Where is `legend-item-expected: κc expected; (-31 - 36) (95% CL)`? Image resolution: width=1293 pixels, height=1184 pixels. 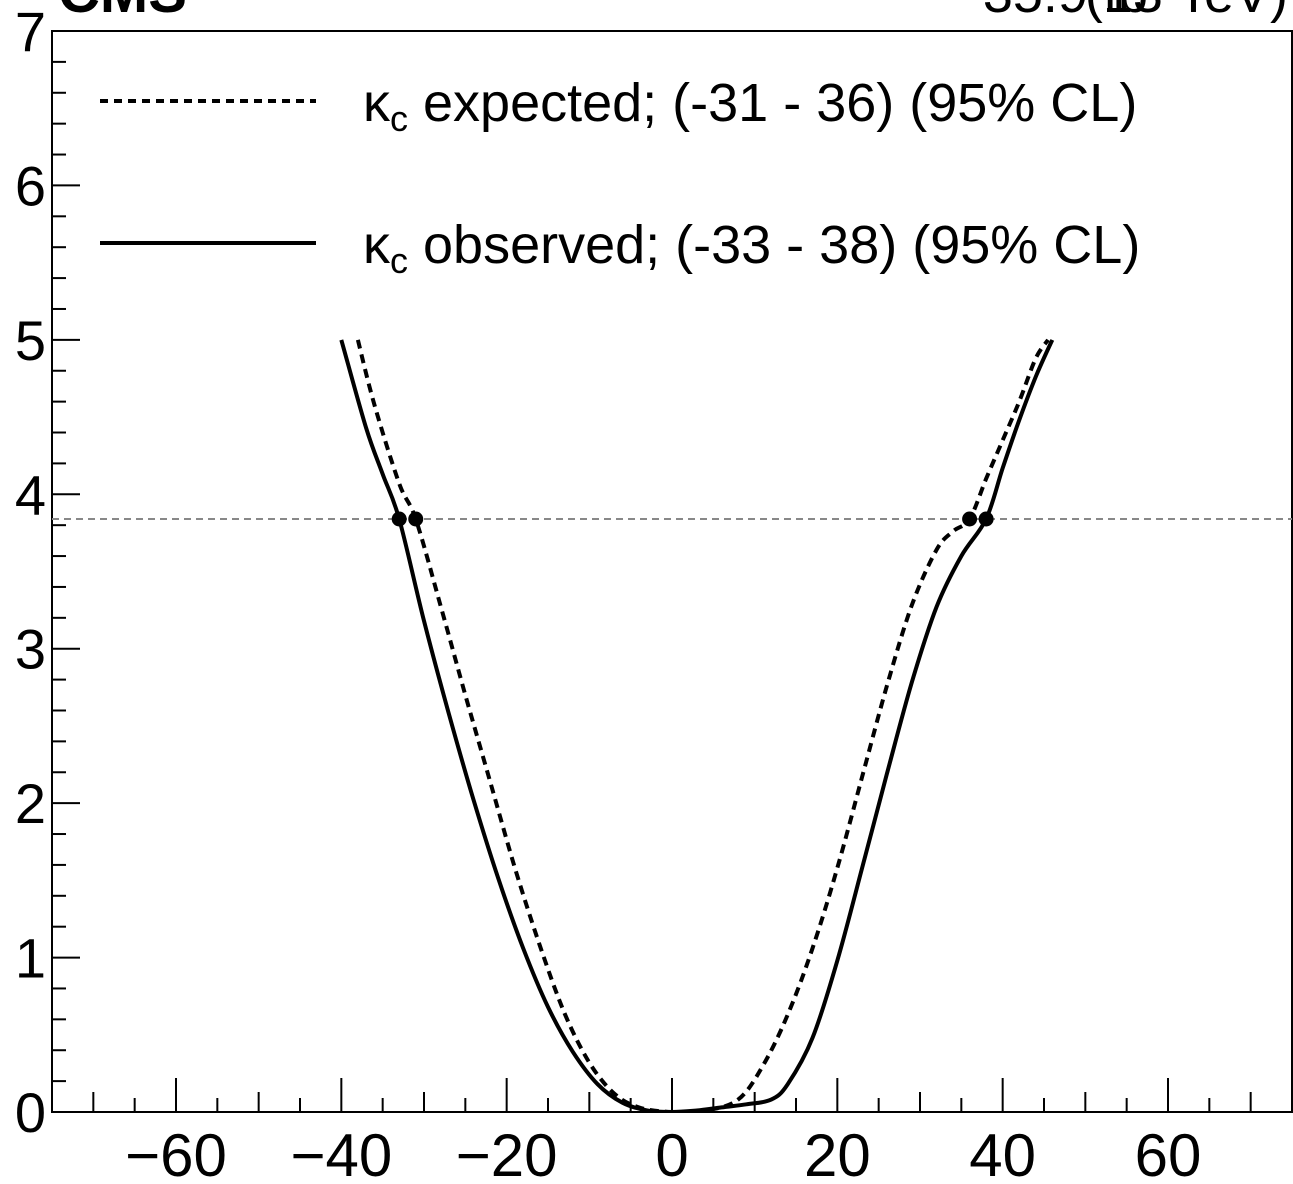
legend-item-expected: κc expected; (-31 - 36) (95% CL) is located at coordinates (618, 106).